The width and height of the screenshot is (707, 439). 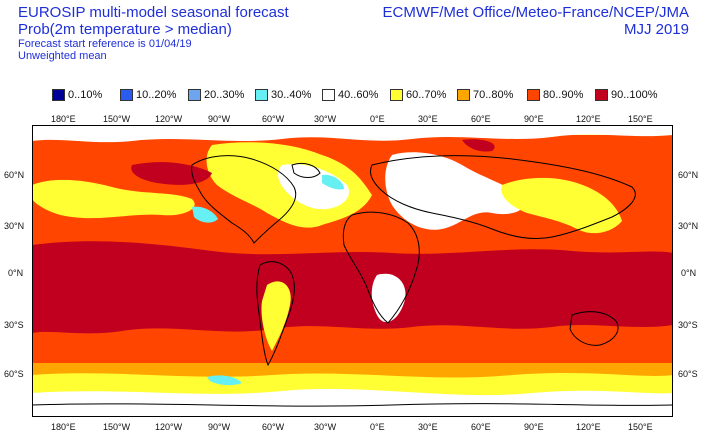 I want to click on legend-label: 10..20%, so click(x=156, y=95).